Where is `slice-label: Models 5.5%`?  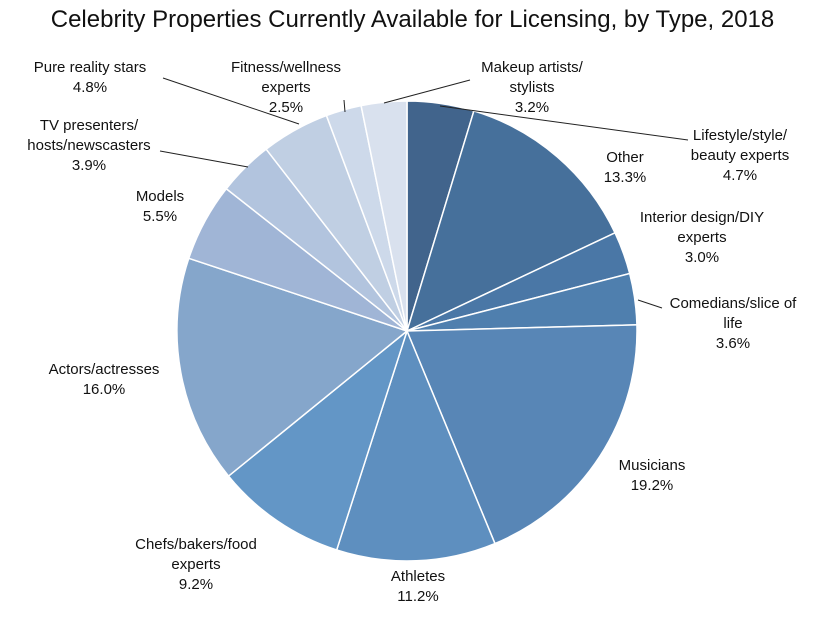
slice-label: Models 5.5% is located at coordinates (160, 206).